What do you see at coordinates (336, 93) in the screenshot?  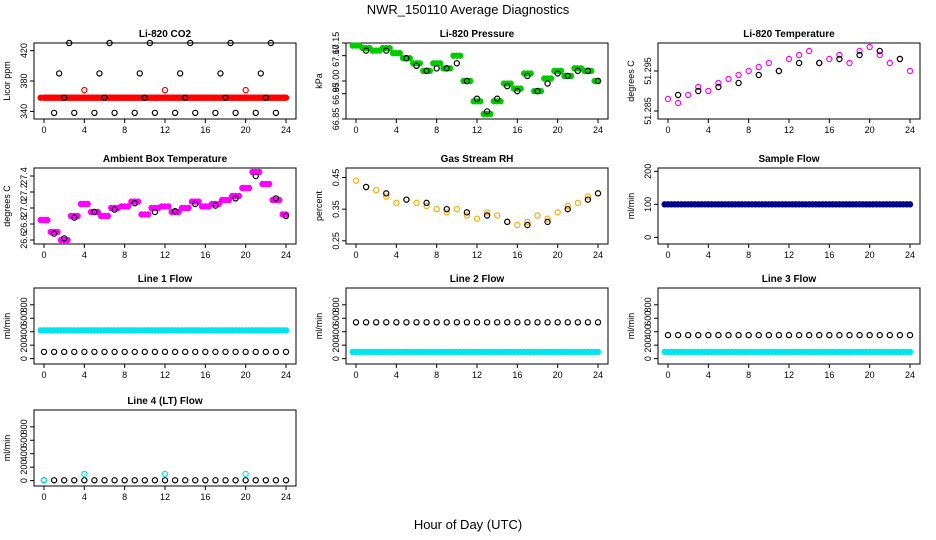 I see `y-tick-label: 66.95` at bounding box center [336, 93].